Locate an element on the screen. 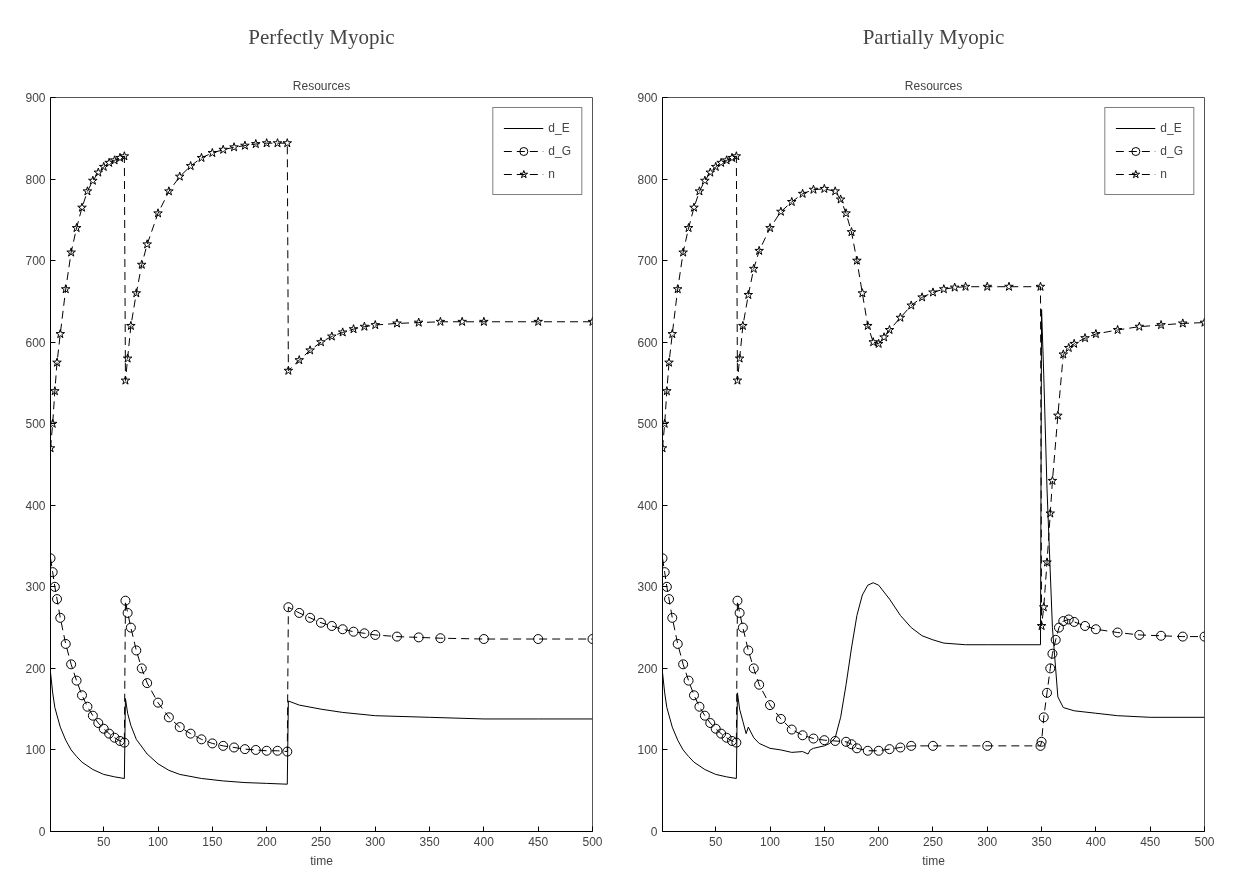  chart-title: Perfectly Myopic is located at coordinates (321, 37).